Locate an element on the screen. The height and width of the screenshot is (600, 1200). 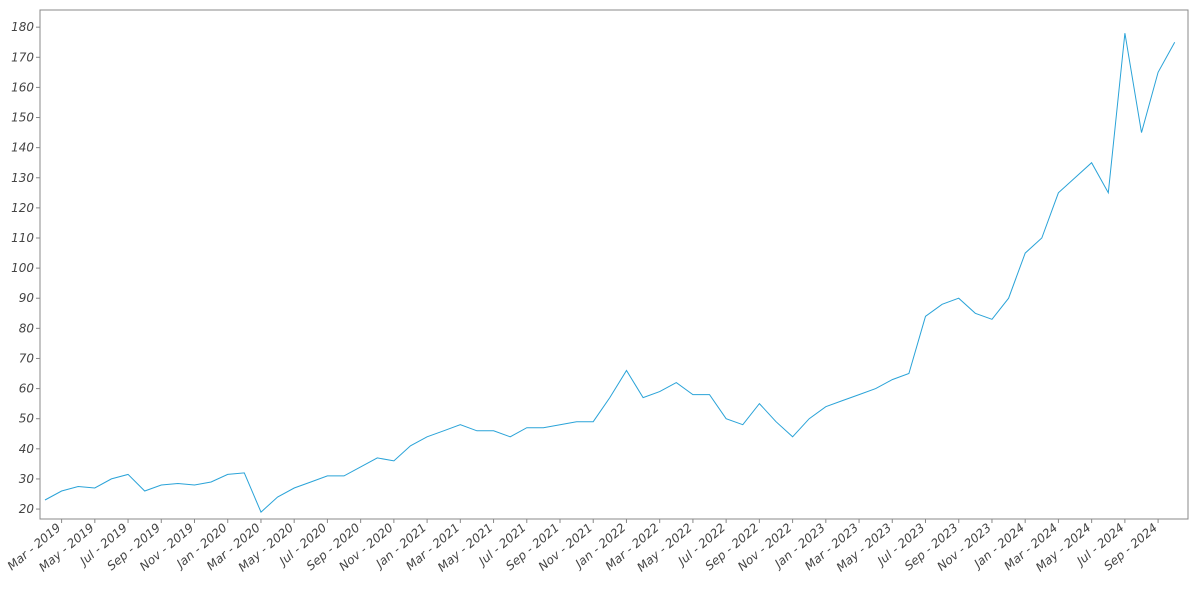
y-tick-label: 140 is located at coordinates (22, 148).